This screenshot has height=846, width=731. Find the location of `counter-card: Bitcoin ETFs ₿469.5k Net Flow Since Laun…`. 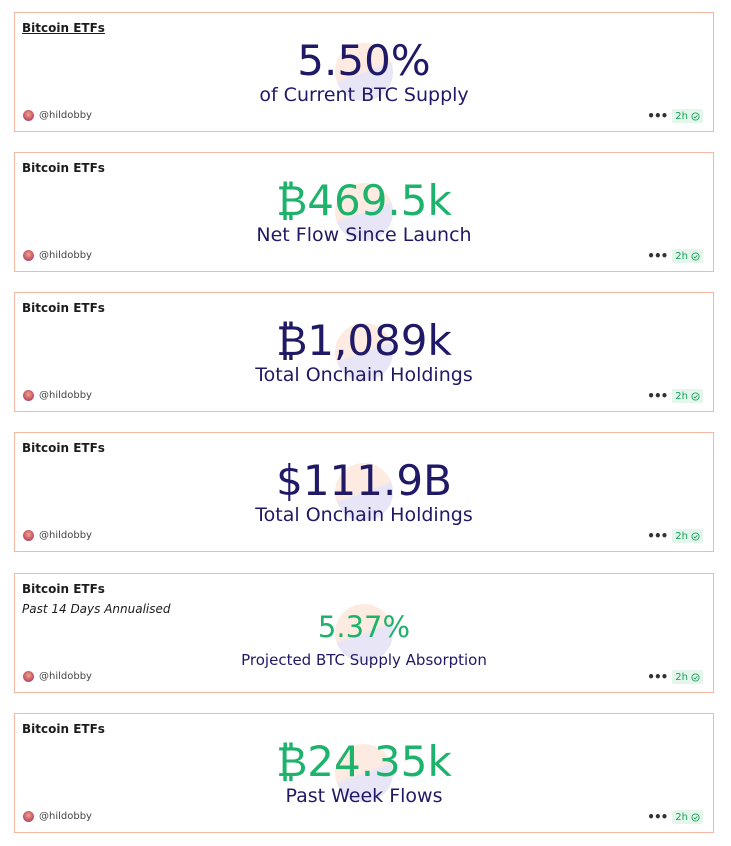

counter-card: Bitcoin ETFs ₿469.5k Net Flow Since Laun… is located at coordinates (364, 212).